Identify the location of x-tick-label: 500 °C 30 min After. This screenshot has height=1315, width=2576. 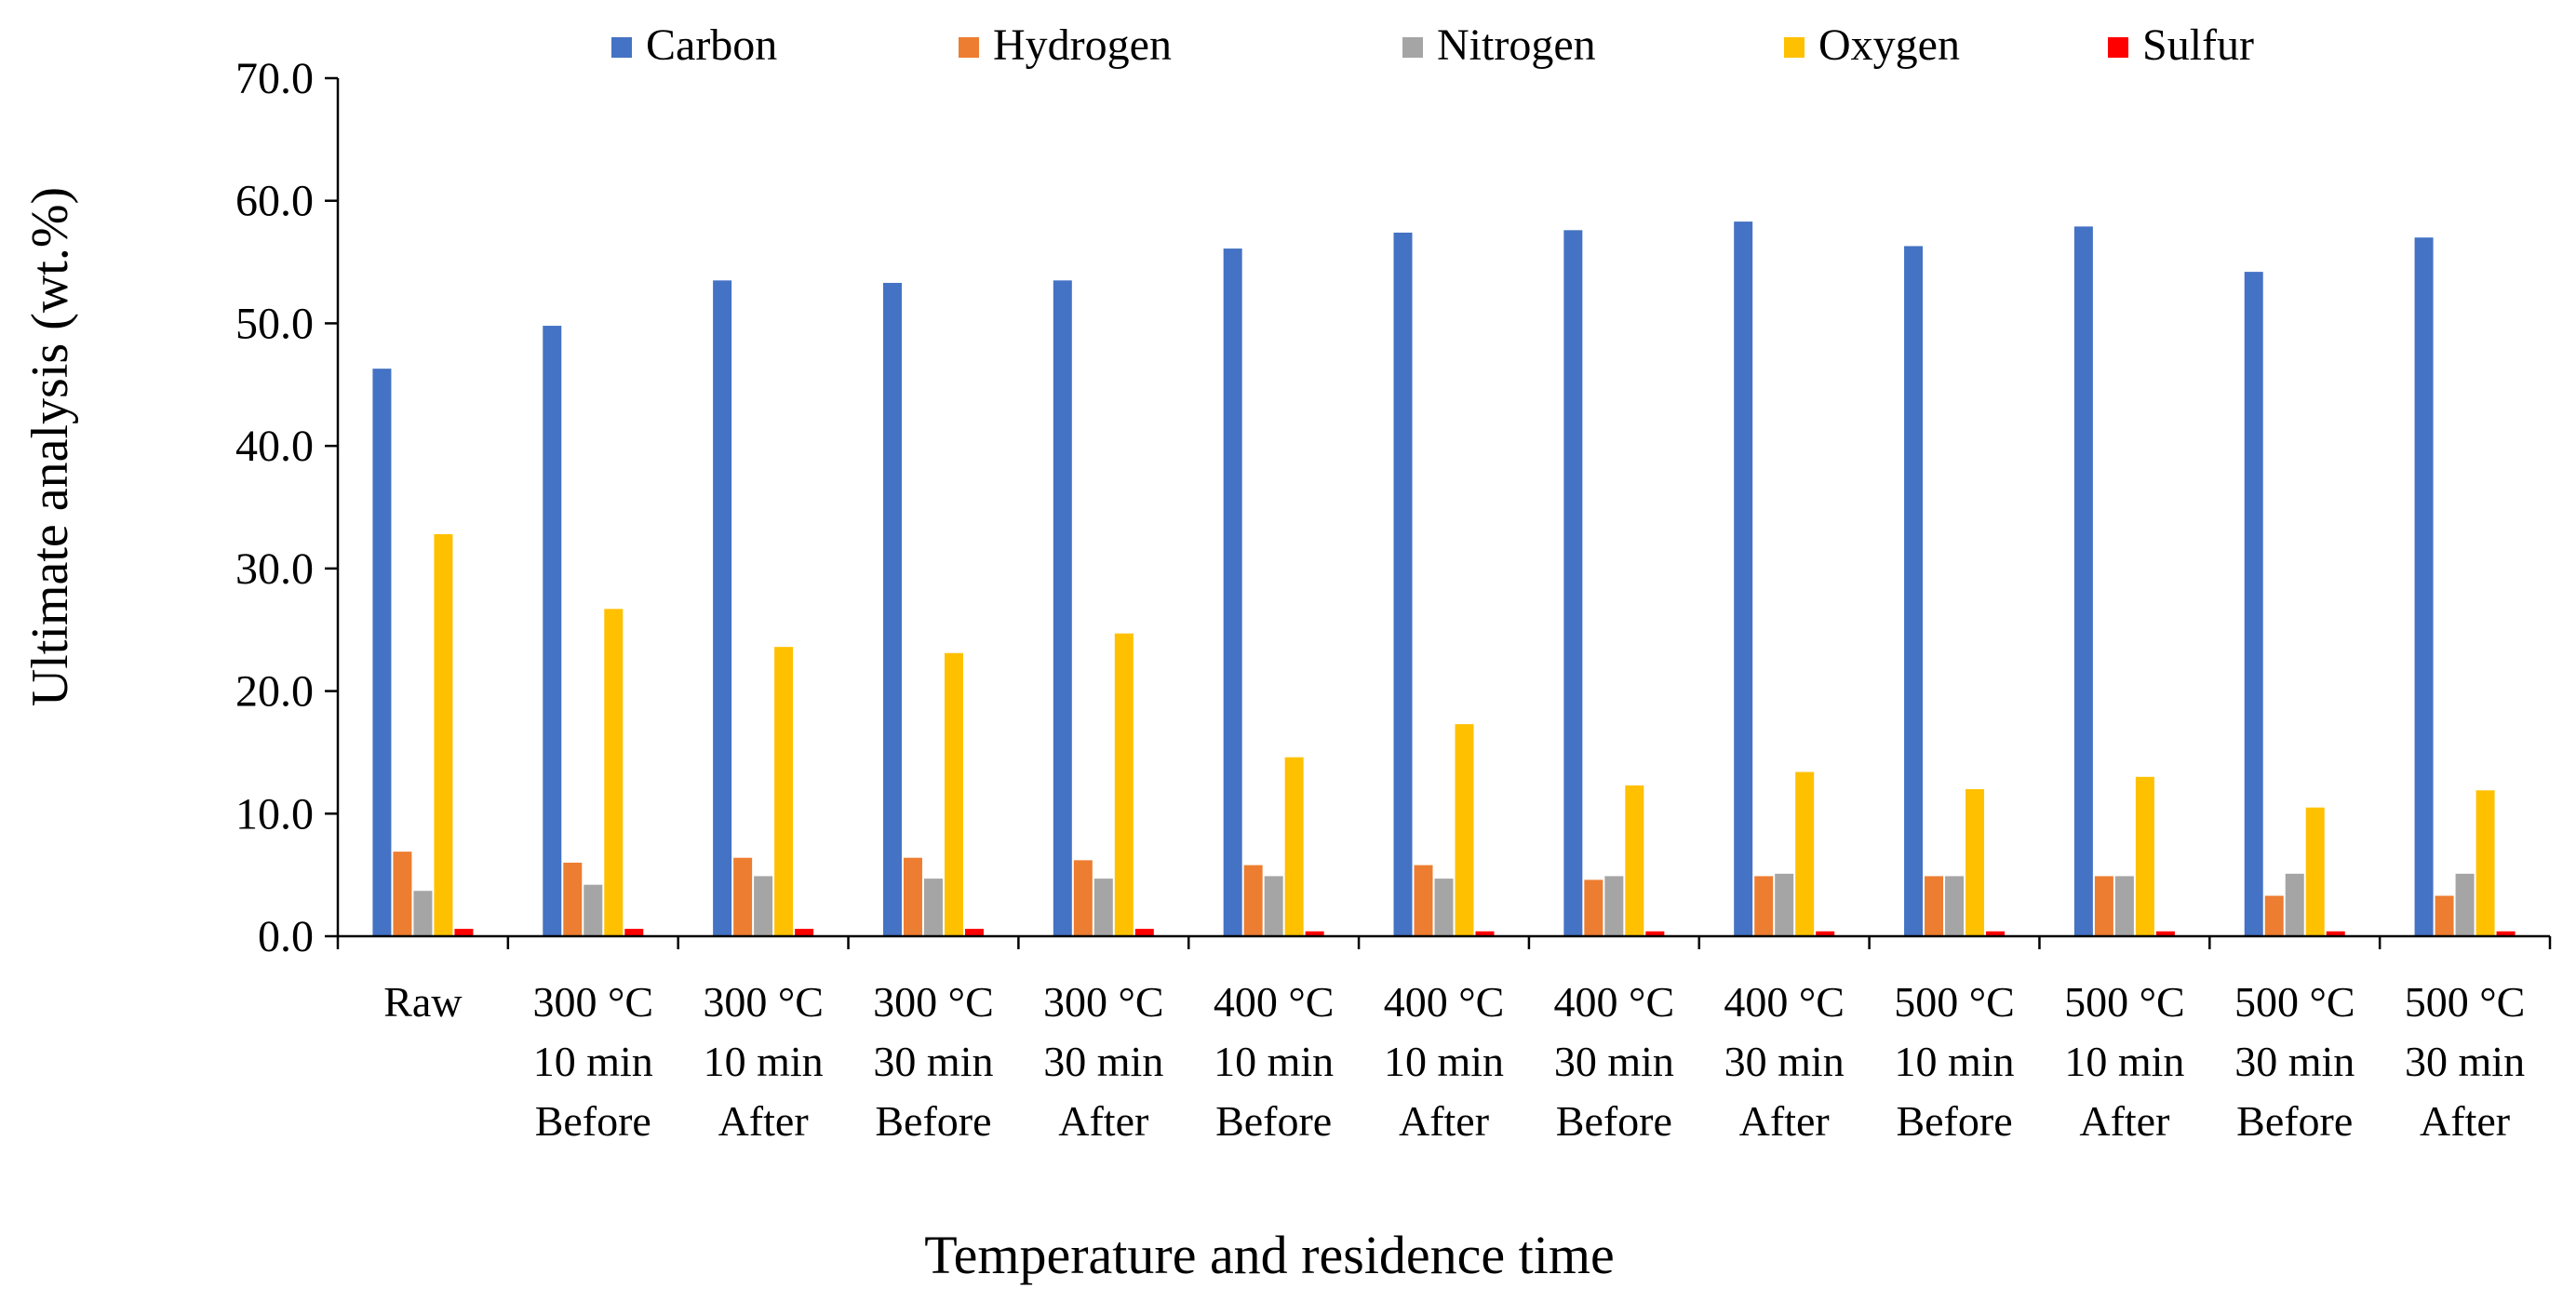
(2465, 1061).